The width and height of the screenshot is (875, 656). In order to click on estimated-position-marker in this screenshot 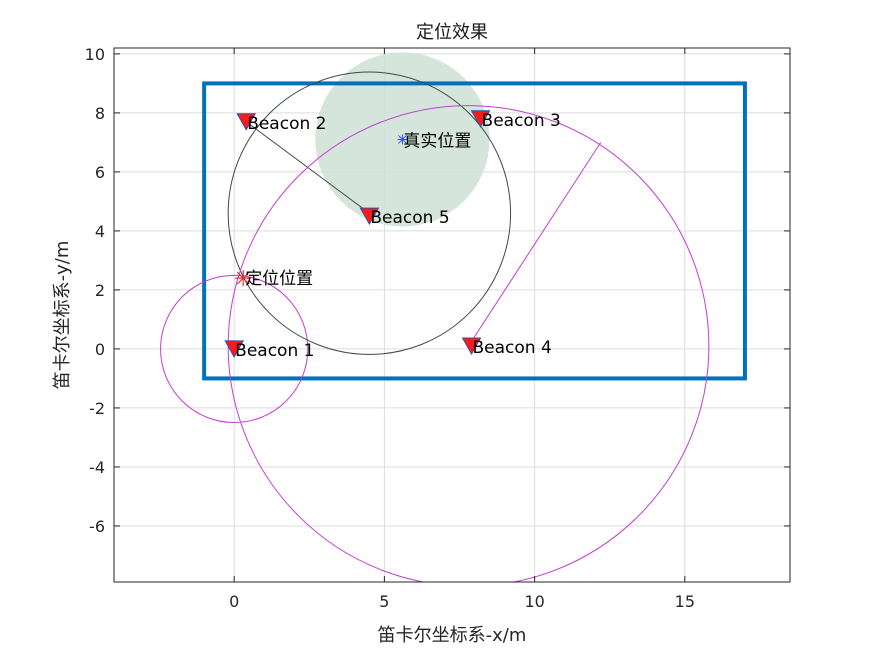, I will do `click(243, 278)`.